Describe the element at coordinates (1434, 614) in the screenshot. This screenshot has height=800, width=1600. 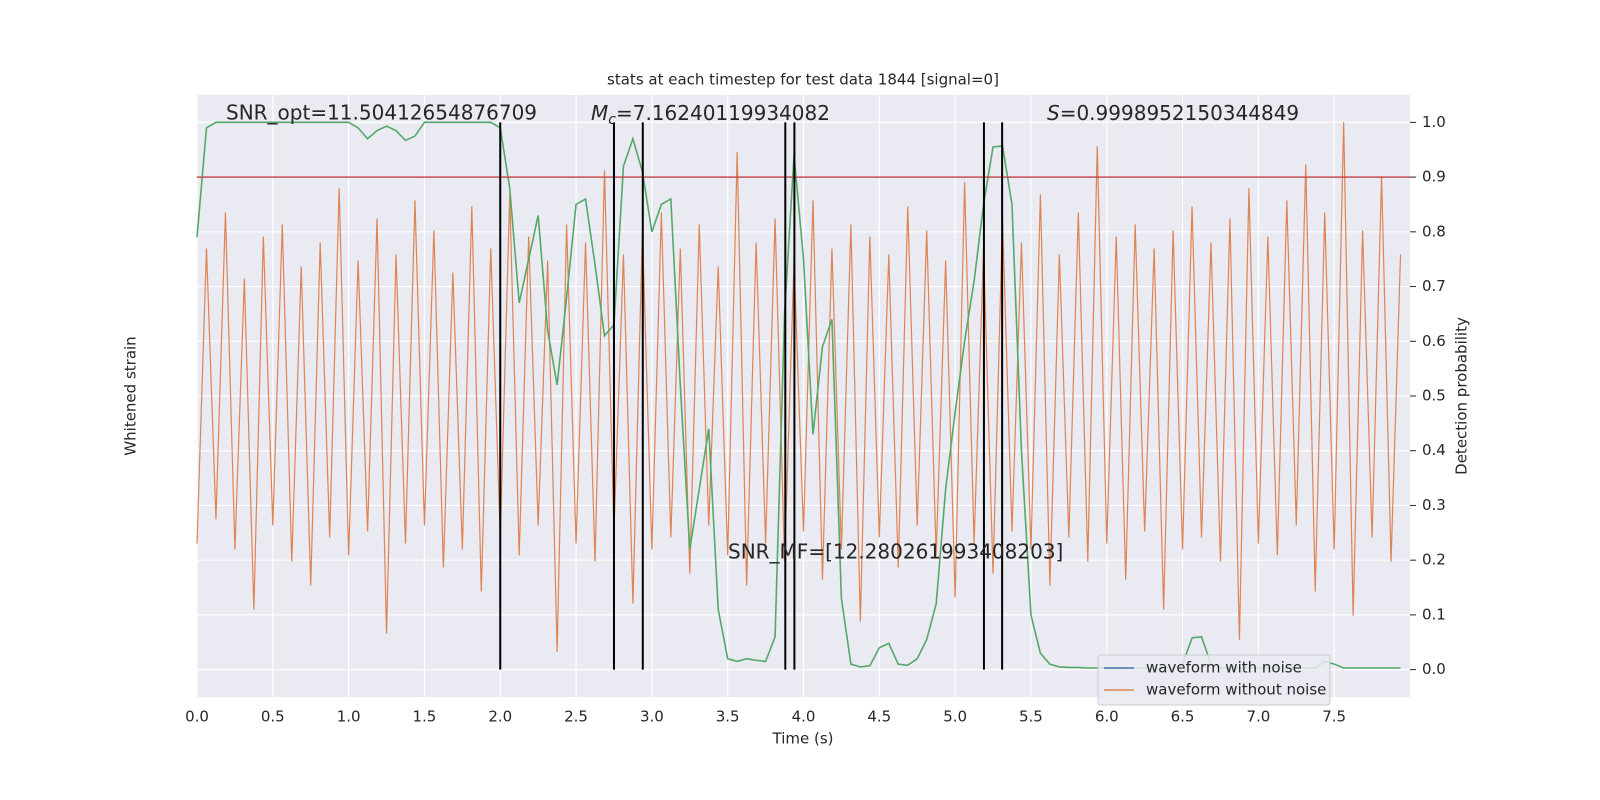
I see `y2-tick-label: 0.1` at that location.